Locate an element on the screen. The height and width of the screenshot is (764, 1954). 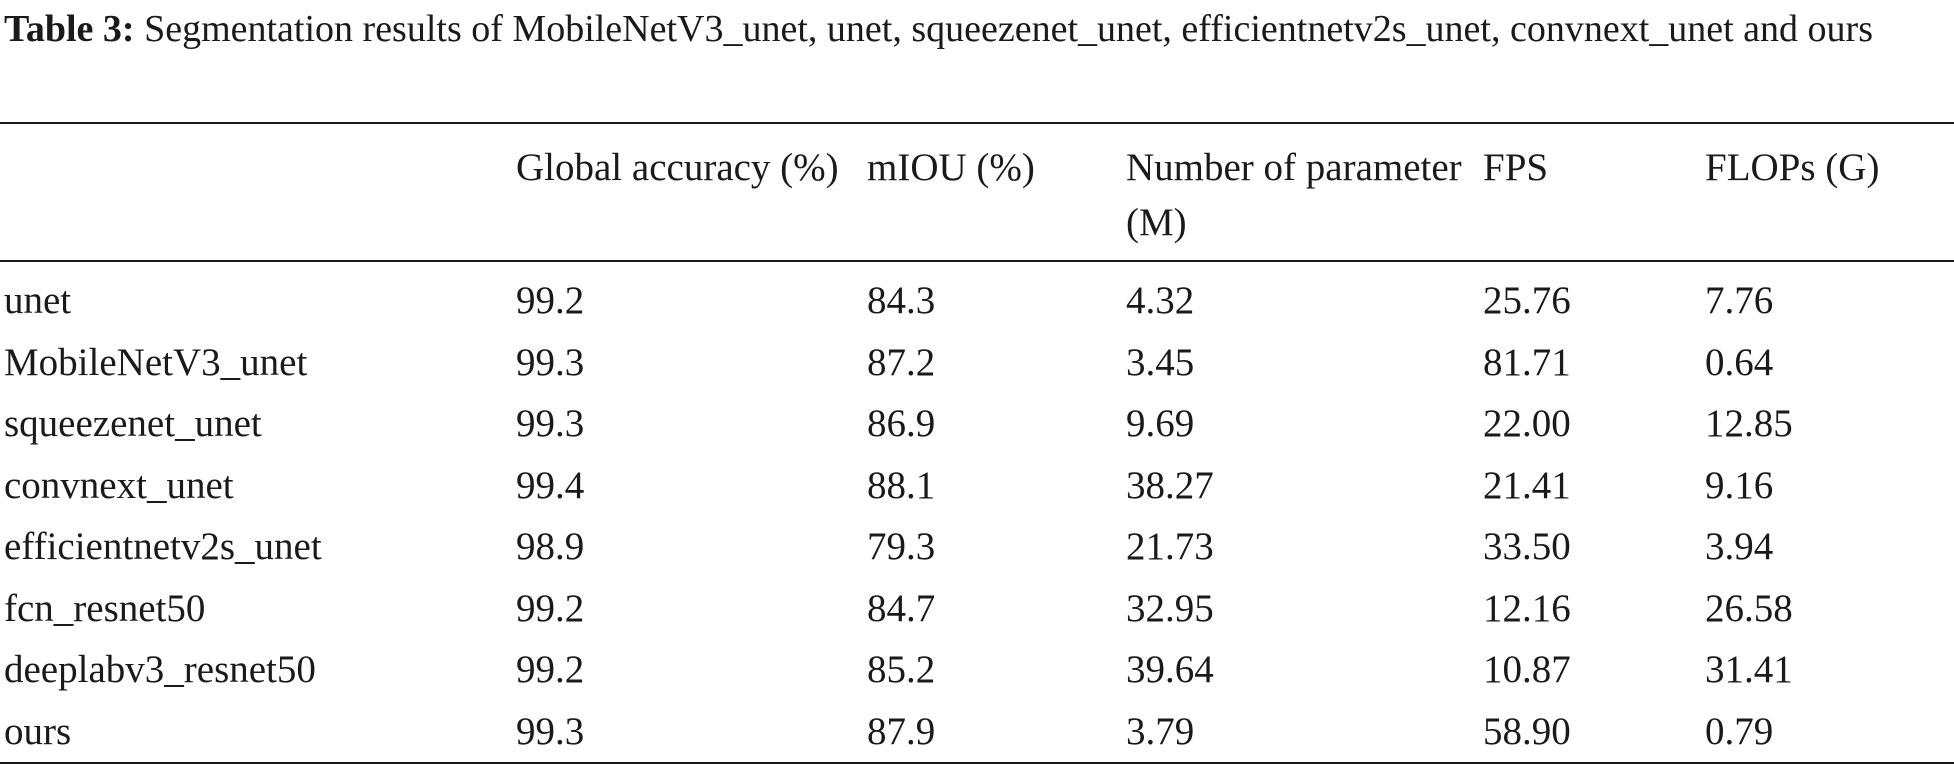
column-header-method is located at coordinates (258, 192).